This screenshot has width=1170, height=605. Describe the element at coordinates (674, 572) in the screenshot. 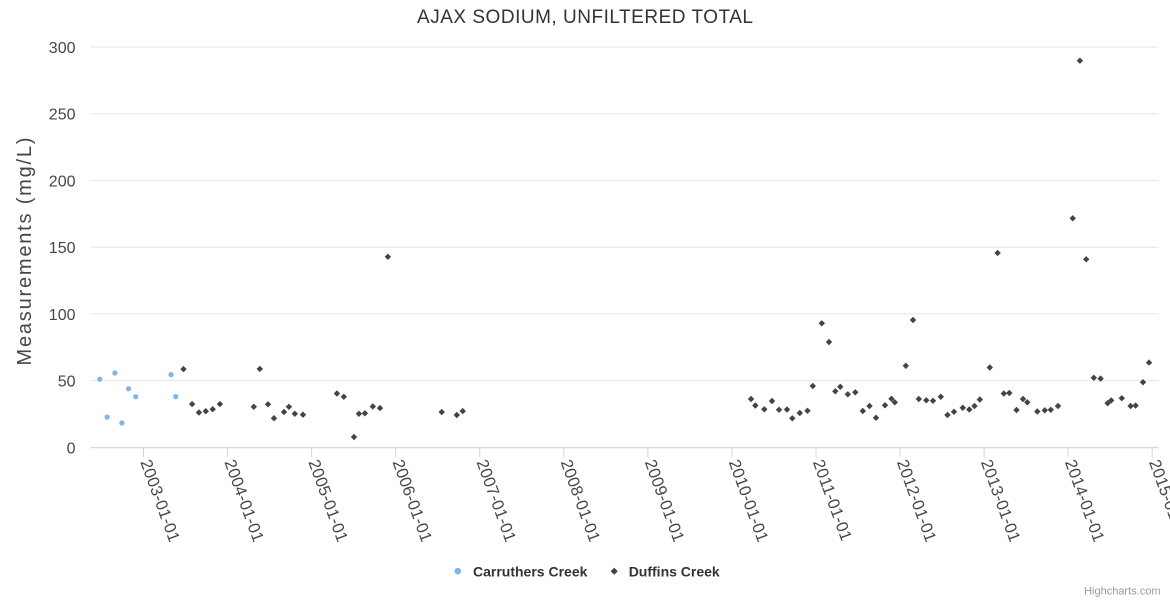

I see `svg-text: Duffins Creek` at that location.